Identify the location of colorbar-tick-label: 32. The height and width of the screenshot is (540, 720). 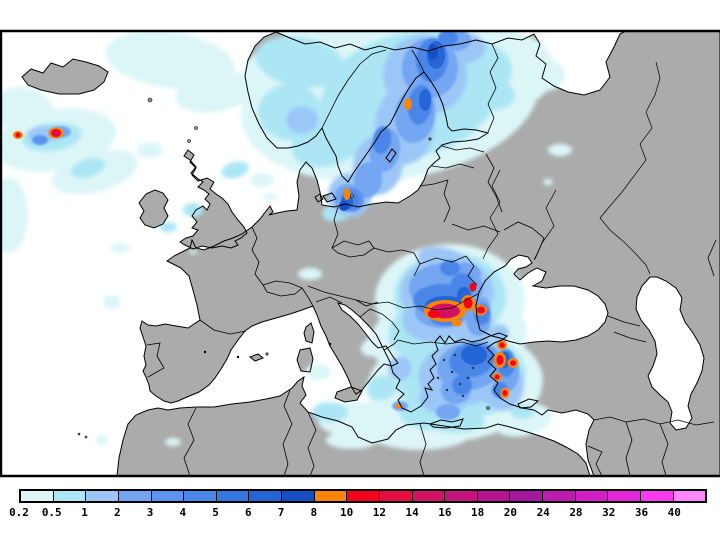
(609, 512).